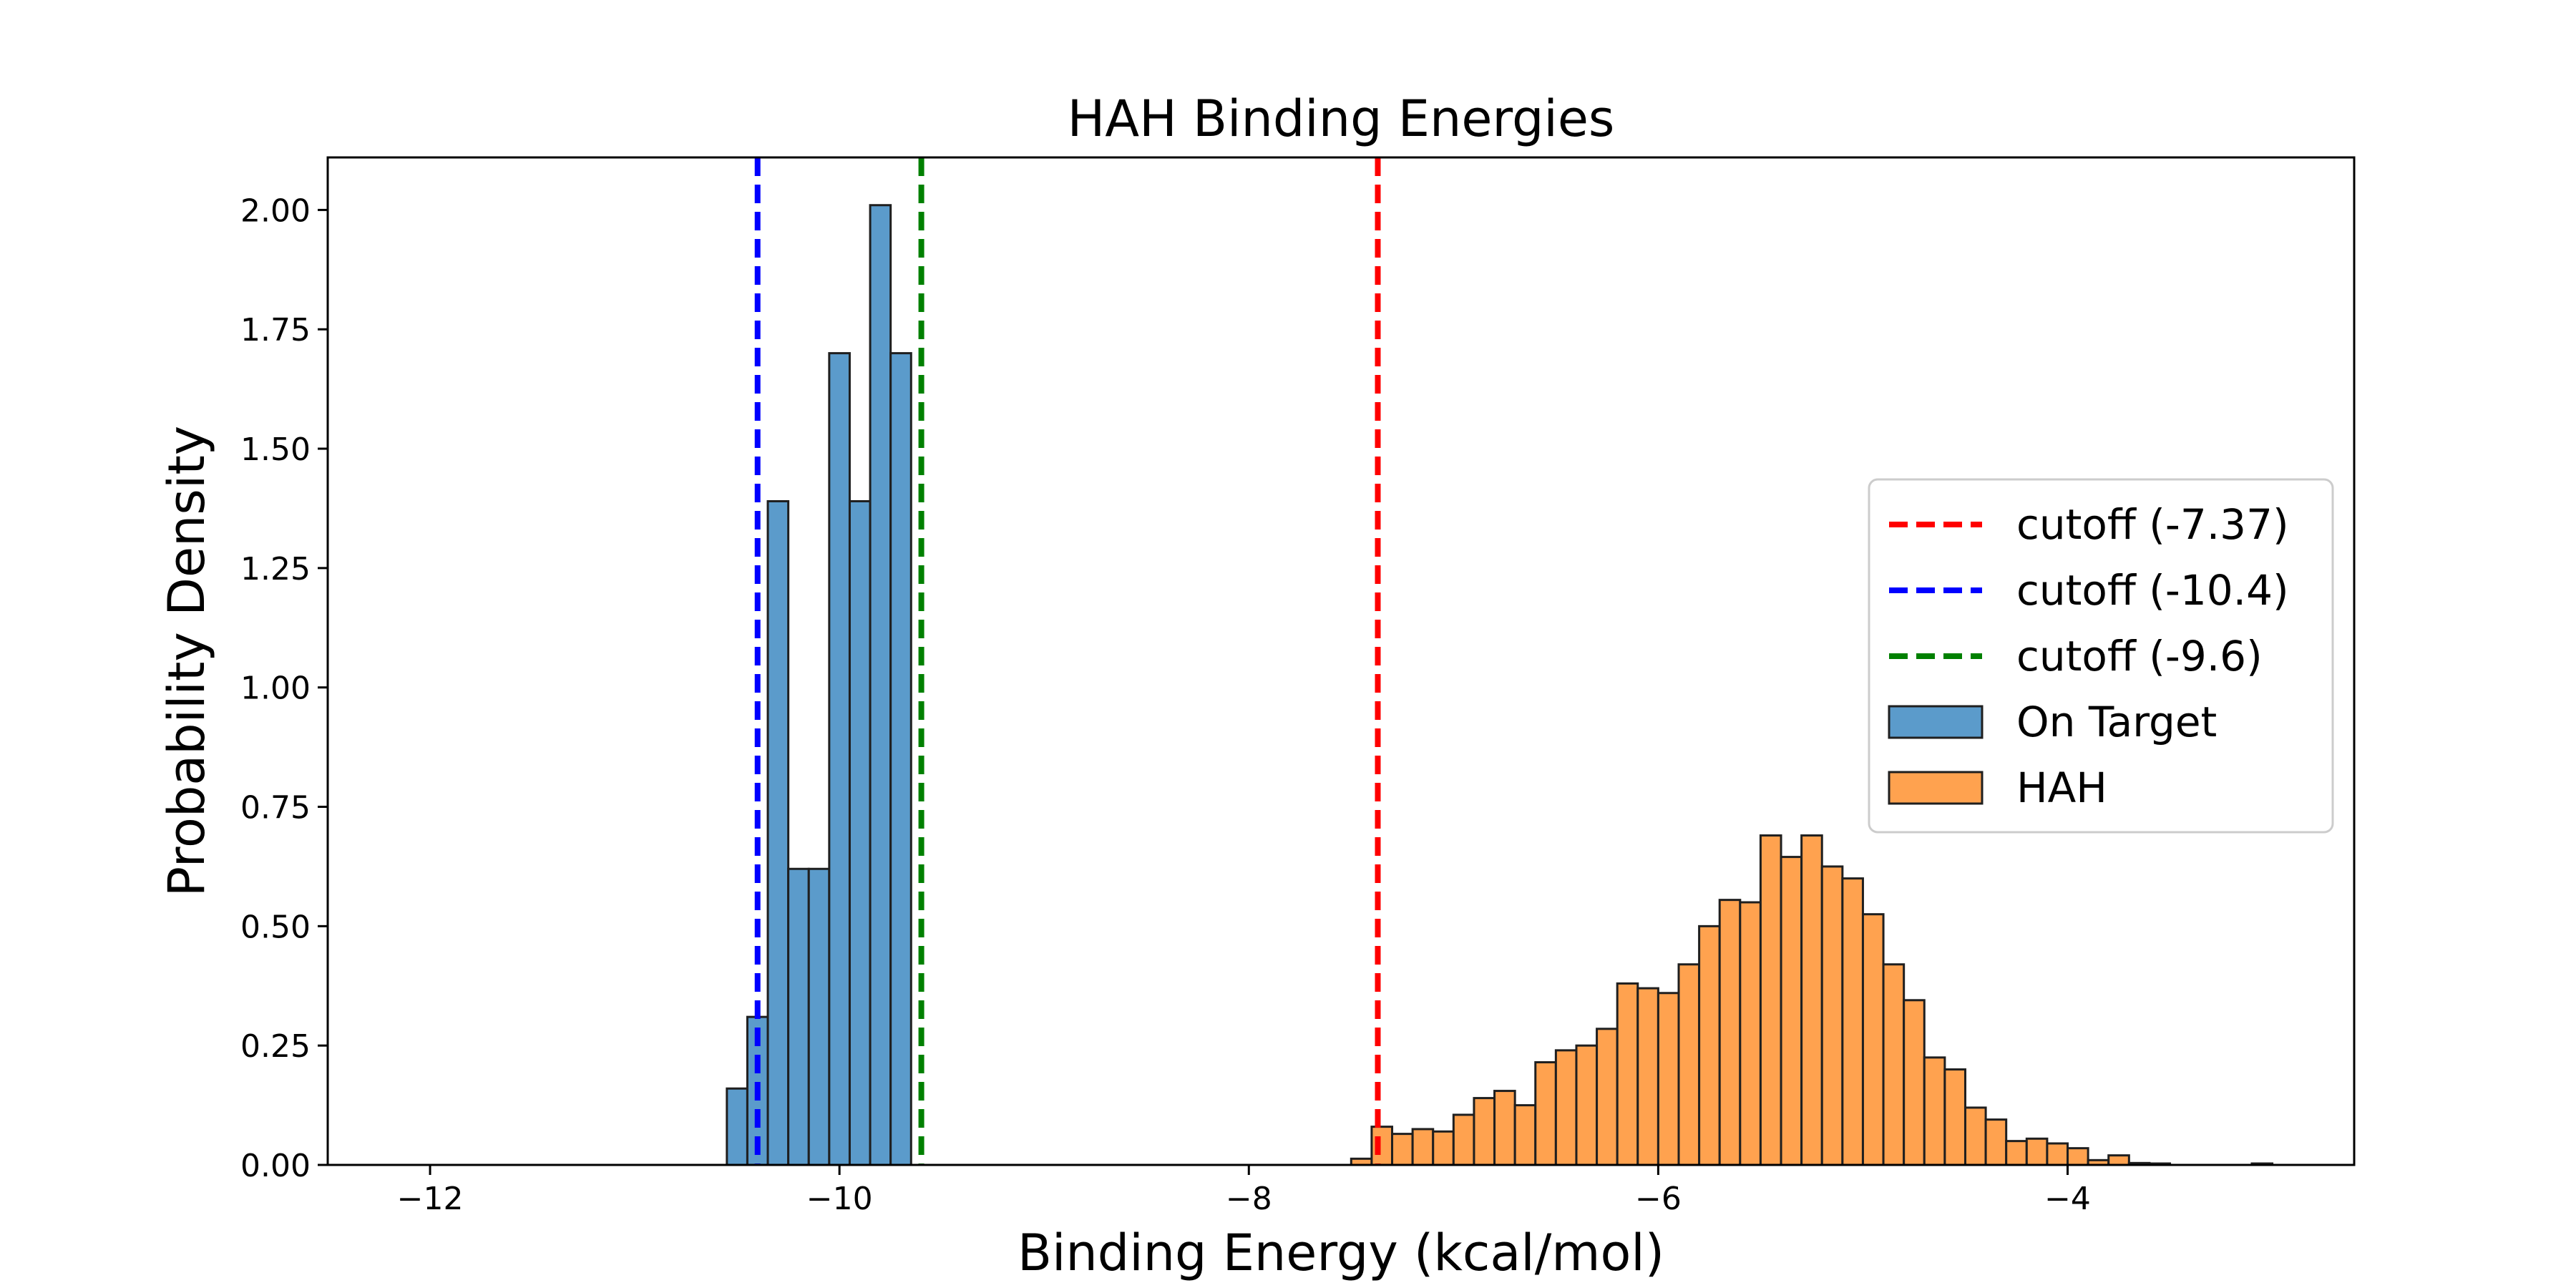 The height and width of the screenshot is (1288, 2576). What do you see at coordinates (275, 449) in the screenshot?
I see `y-tick-label-6: 1.50` at bounding box center [275, 449].